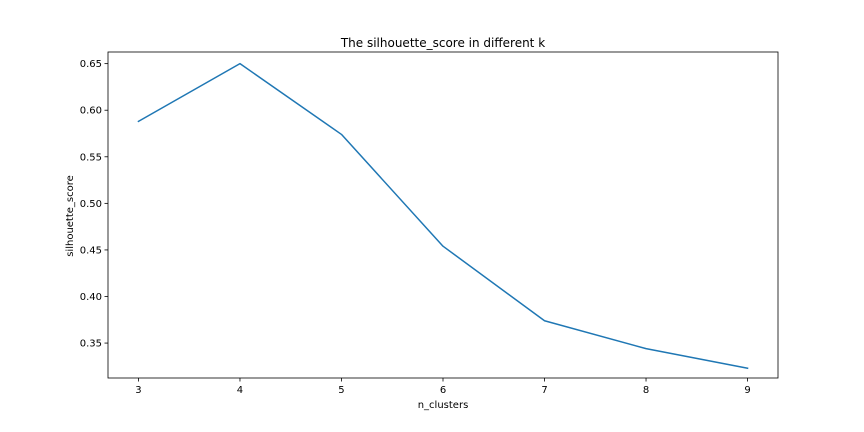  Describe the element at coordinates (443, 390) in the screenshot. I see `x-tick-label: 6` at that location.